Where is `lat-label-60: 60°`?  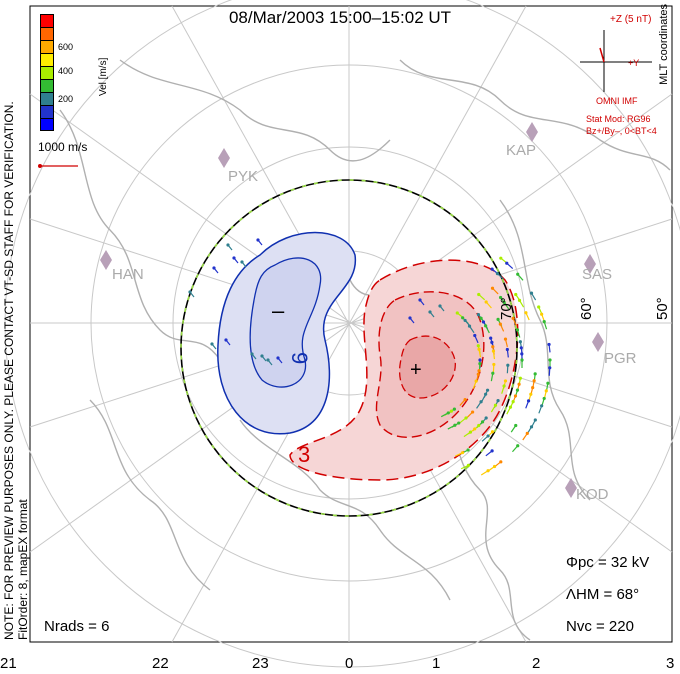 lat-label-60: 60° is located at coordinates (586, 308).